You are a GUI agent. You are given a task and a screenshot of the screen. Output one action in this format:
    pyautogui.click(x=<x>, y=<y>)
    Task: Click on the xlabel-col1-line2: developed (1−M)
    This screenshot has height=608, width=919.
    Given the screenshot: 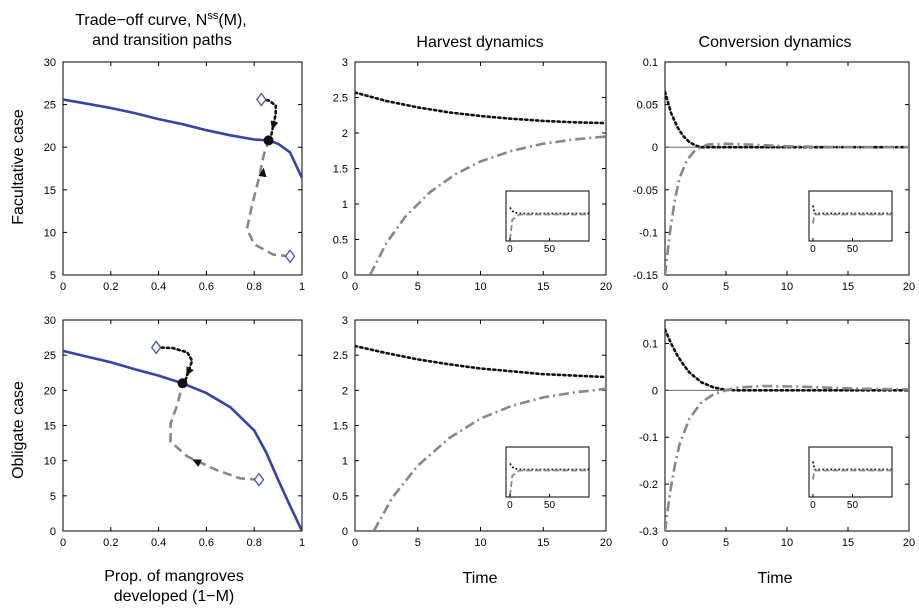 What is the action you would take?
    pyautogui.click(x=174, y=596)
    